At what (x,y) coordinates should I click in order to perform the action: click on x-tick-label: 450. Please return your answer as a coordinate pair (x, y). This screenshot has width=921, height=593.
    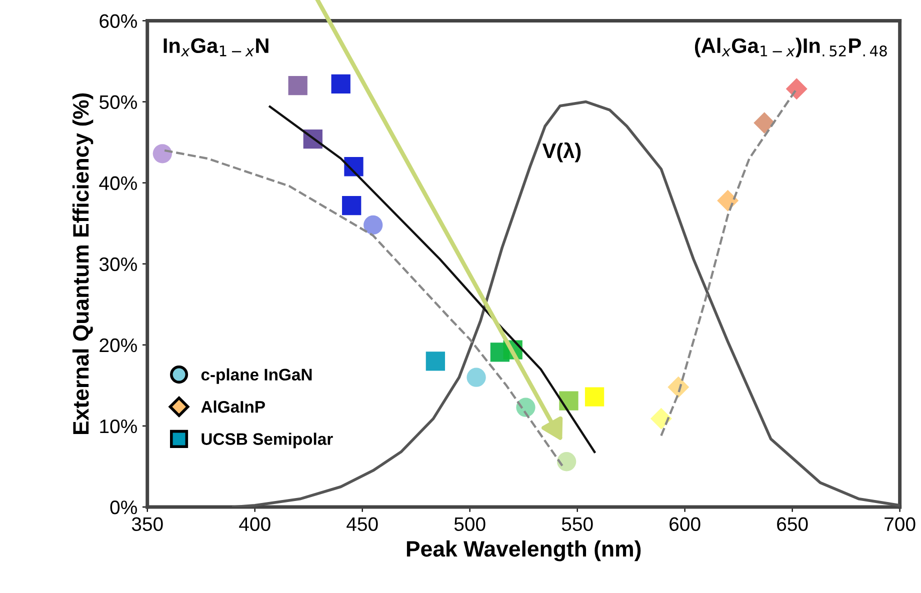
    Looking at the image, I should click on (362, 524).